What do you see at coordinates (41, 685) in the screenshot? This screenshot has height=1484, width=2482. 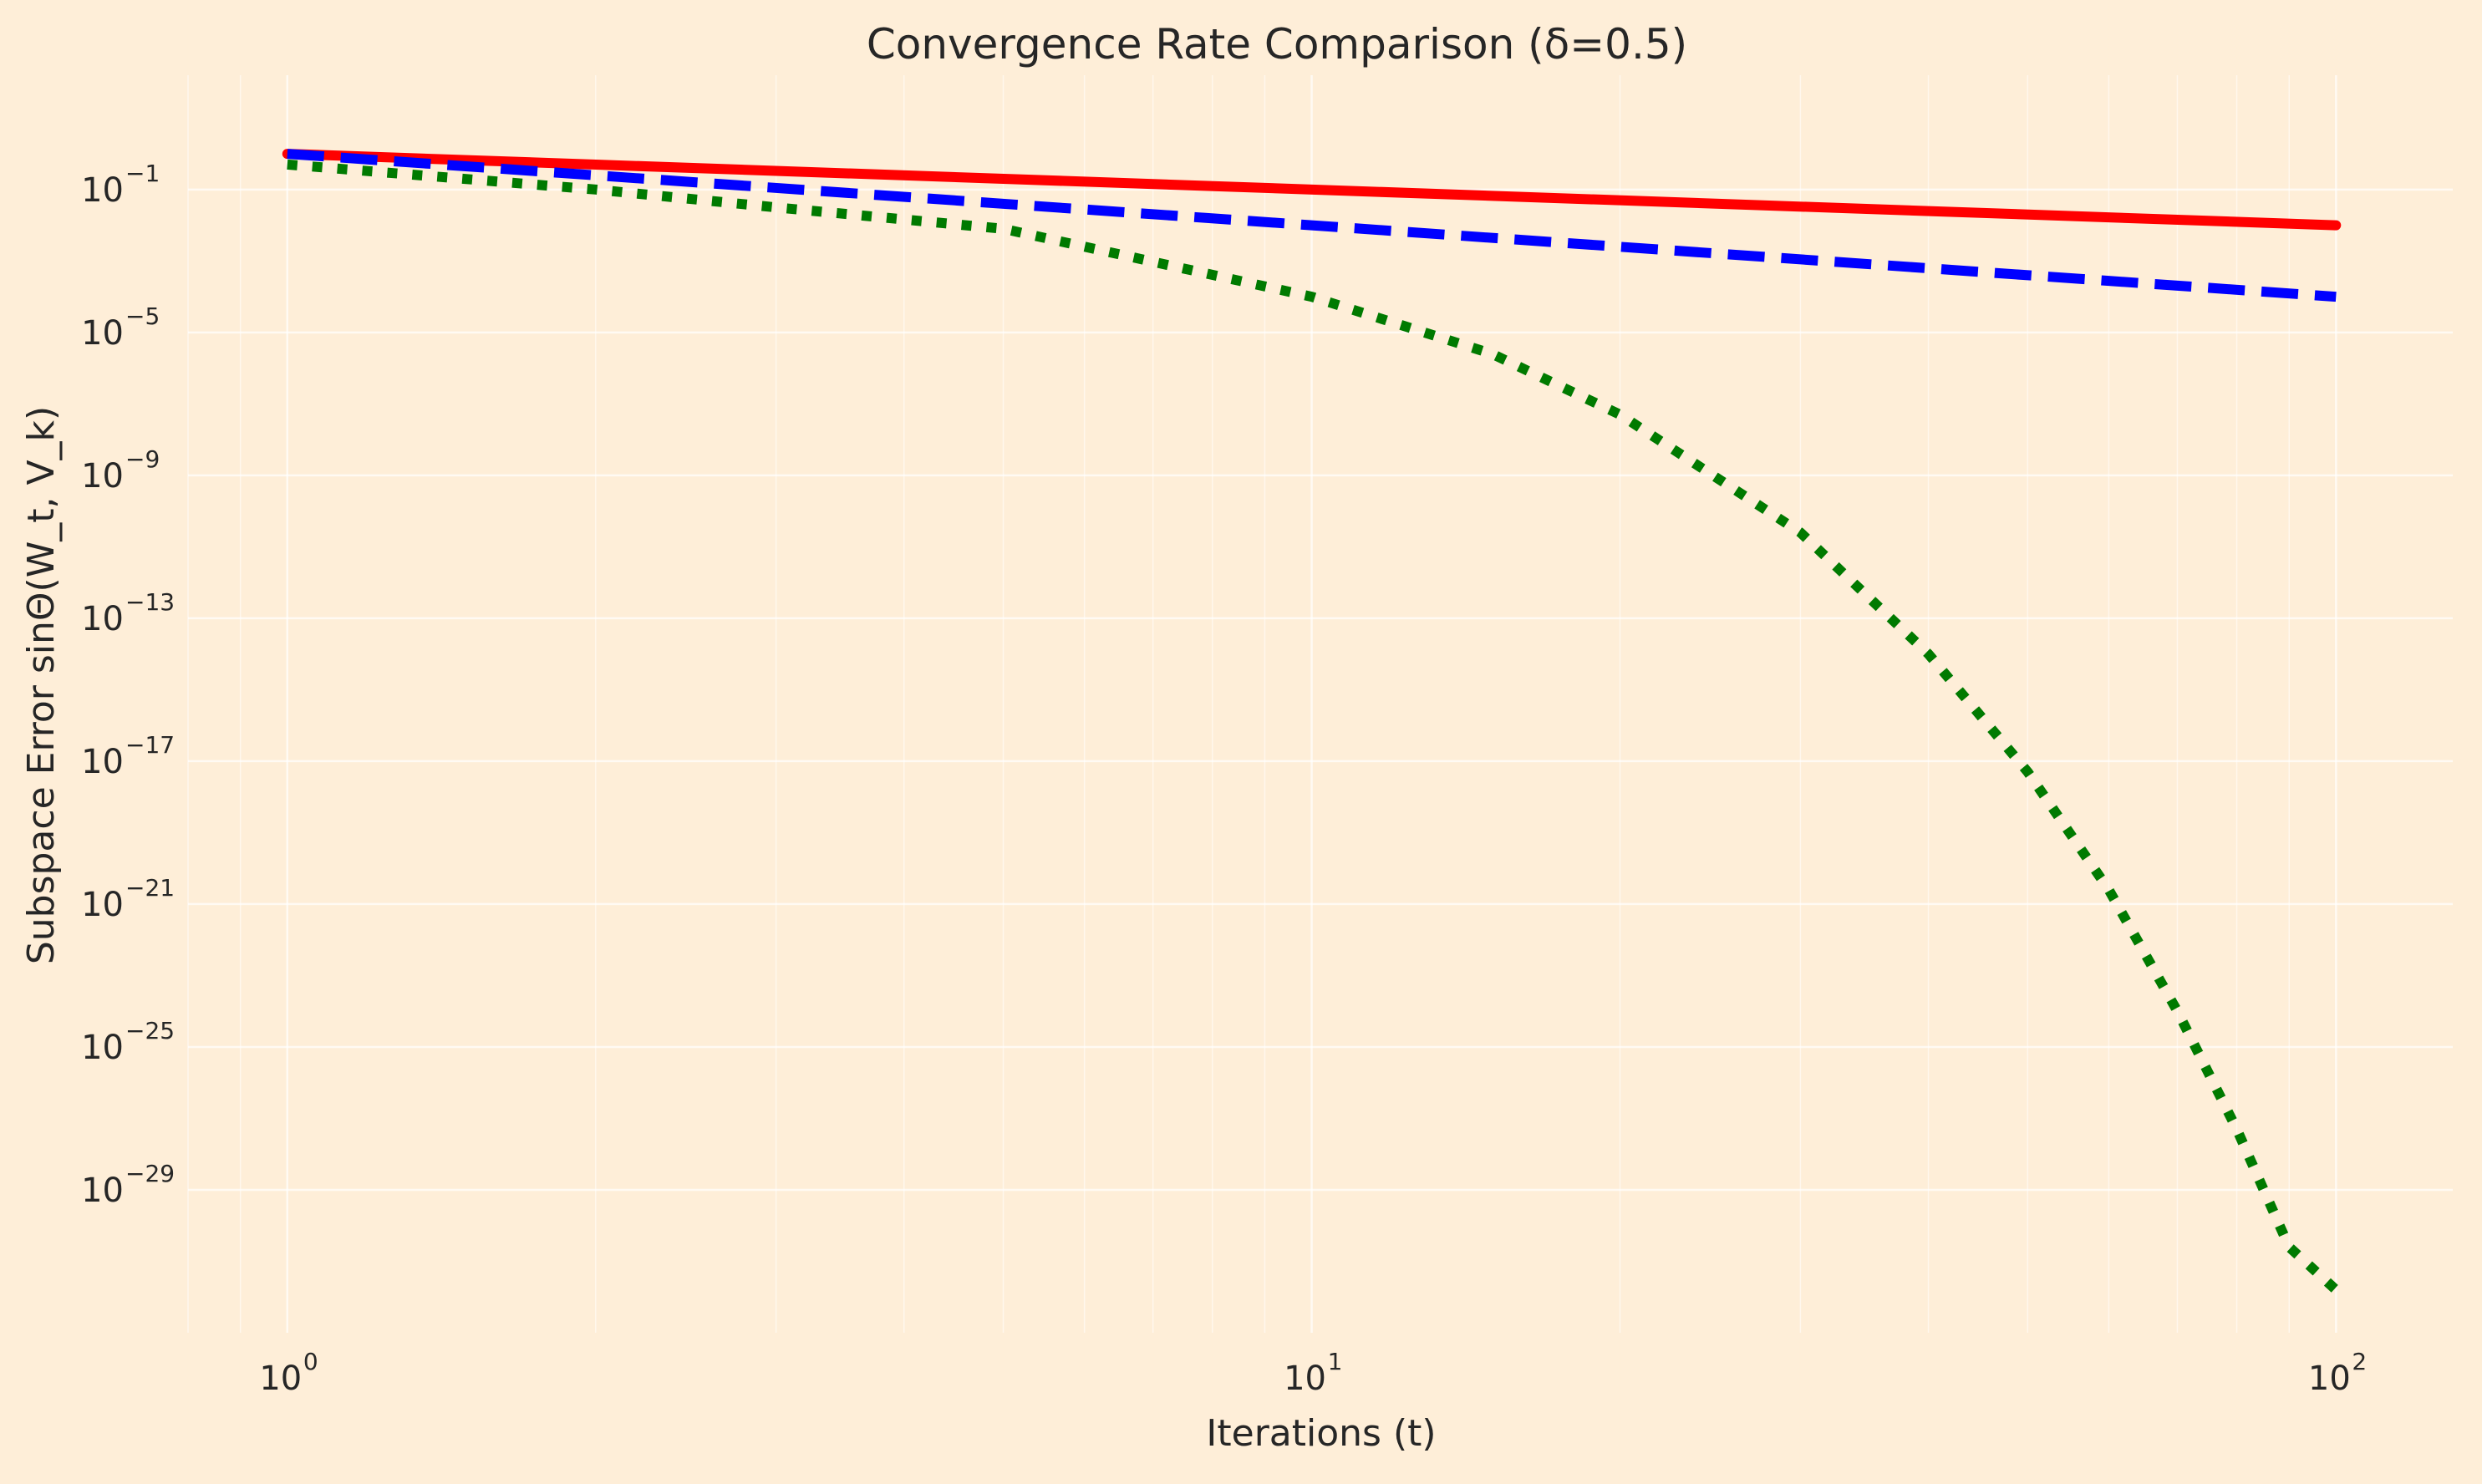 I see `y-axis-label: Subspace Error sinΘ(W_t, V_k)` at bounding box center [41, 685].